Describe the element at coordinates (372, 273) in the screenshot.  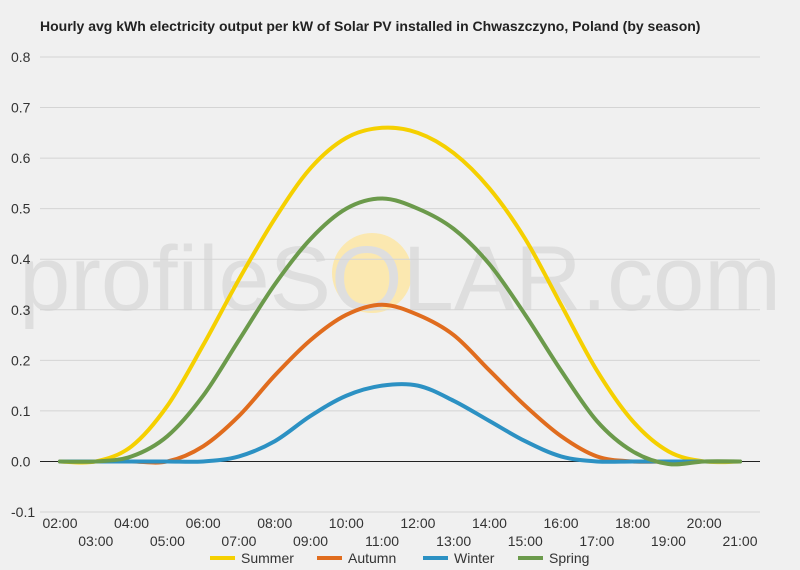
I see `watermark-sun-icon` at that location.